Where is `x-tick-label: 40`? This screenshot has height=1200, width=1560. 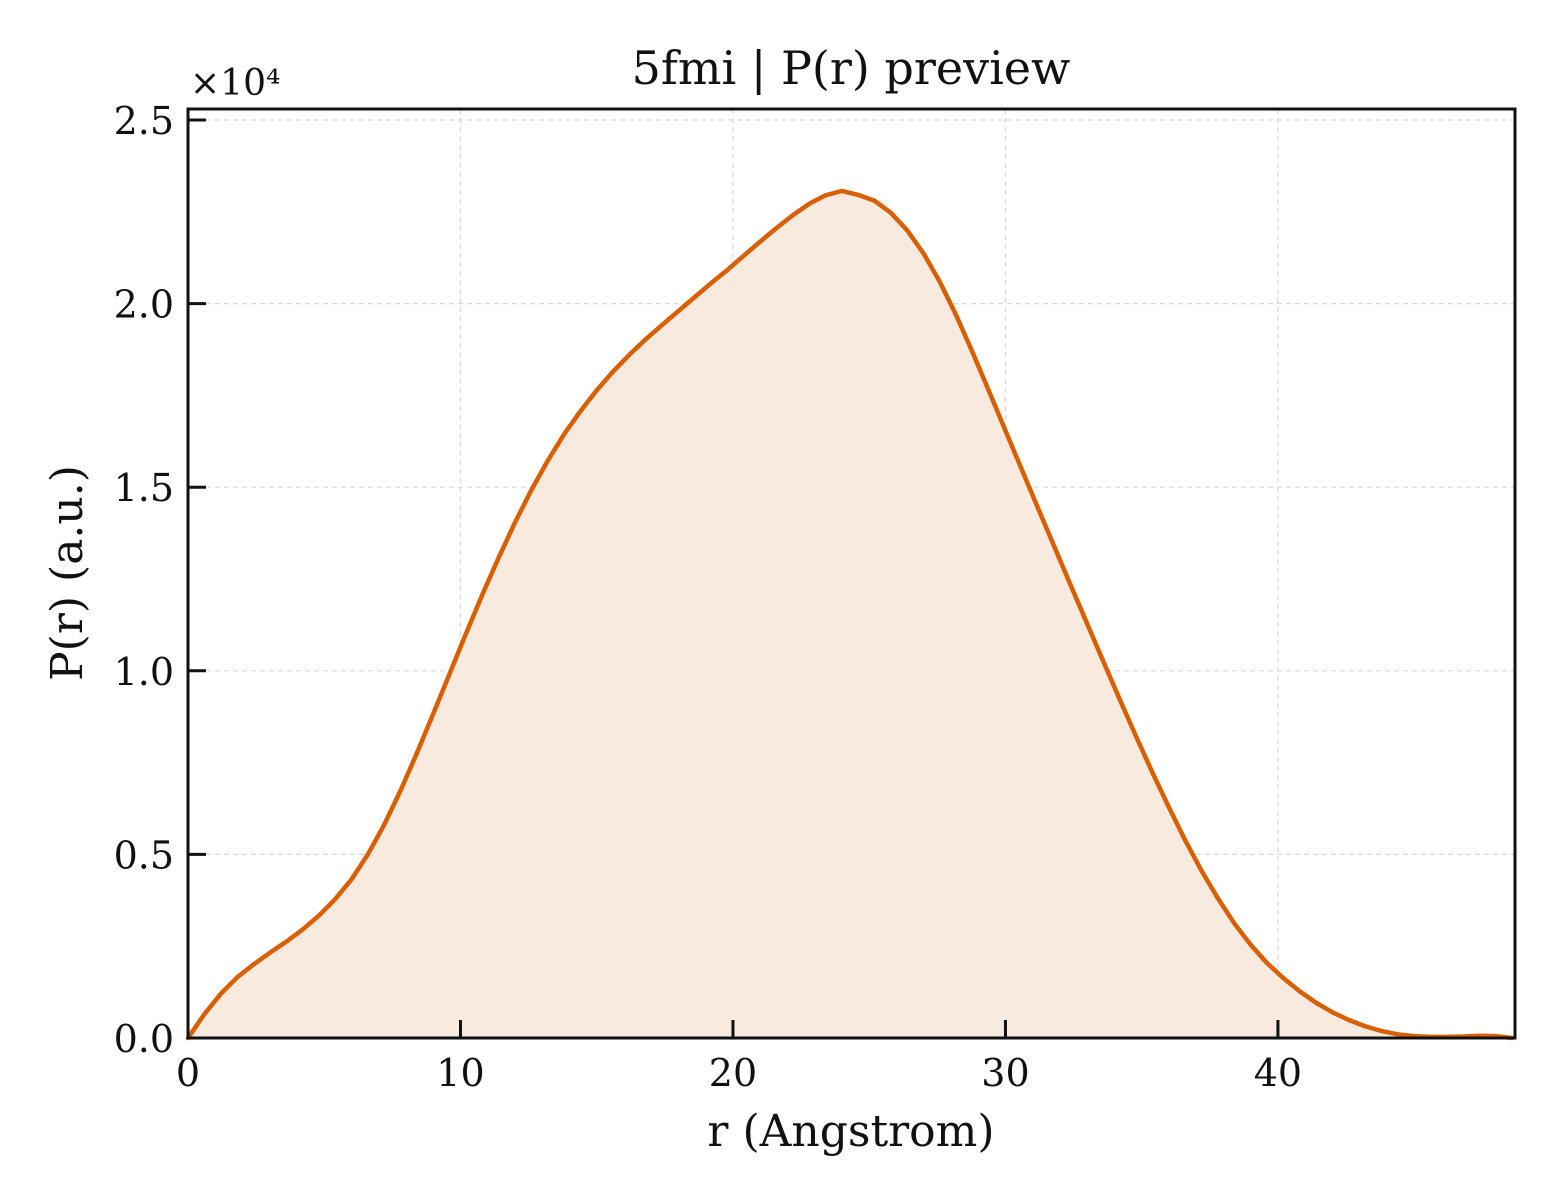
x-tick-label: 40 is located at coordinates (1278, 1073).